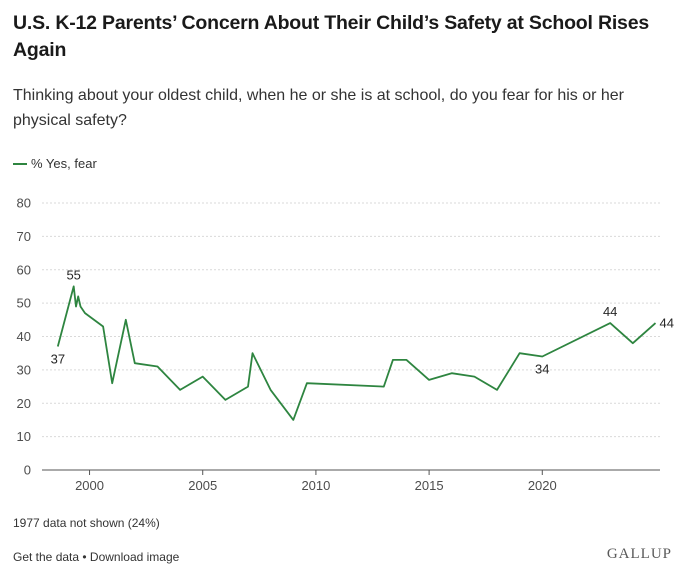 The height and width of the screenshot is (582, 685). What do you see at coordinates (20, 163) in the screenshot?
I see `legend-swatch` at bounding box center [20, 163].